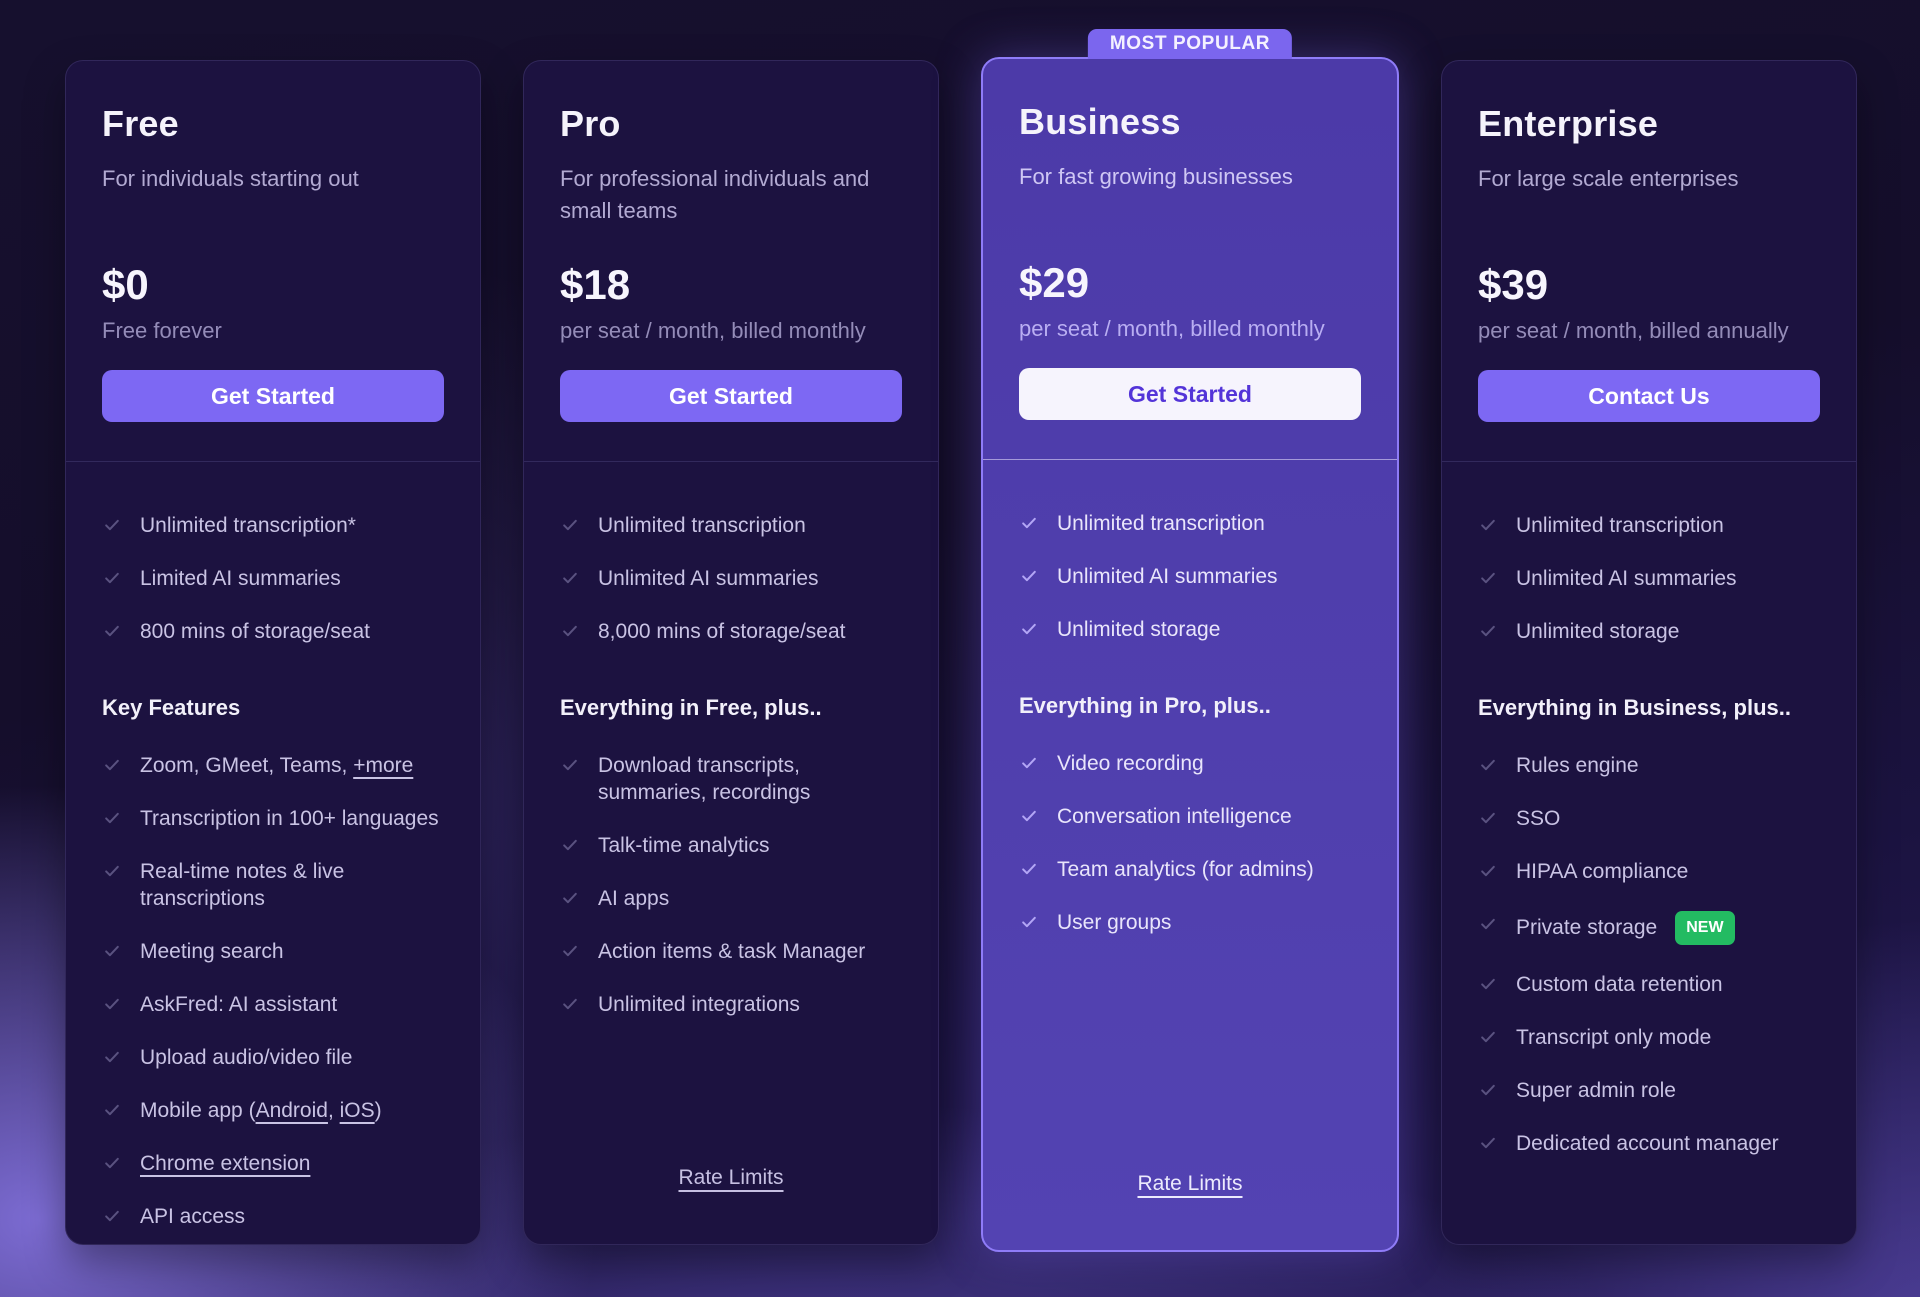 Image resolution: width=1920 pixels, height=1297 pixels. I want to click on more-link: +more, so click(383, 765).